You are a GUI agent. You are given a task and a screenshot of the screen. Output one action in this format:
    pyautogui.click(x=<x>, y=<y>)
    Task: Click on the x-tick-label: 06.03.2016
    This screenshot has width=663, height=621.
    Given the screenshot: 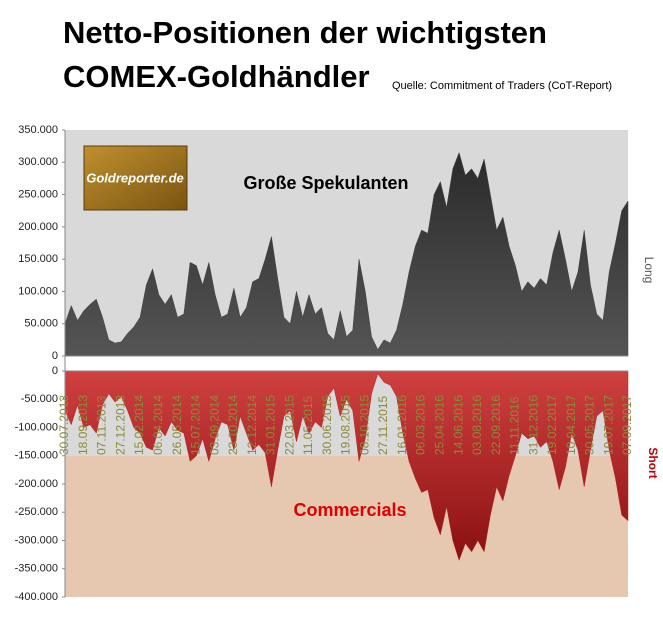 What is the action you would take?
    pyautogui.click(x=421, y=425)
    